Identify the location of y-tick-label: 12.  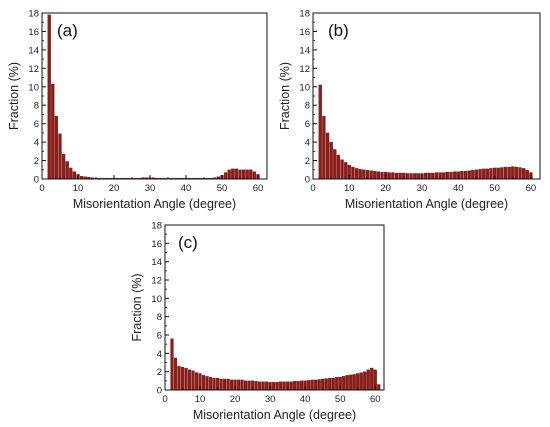
(156, 281).